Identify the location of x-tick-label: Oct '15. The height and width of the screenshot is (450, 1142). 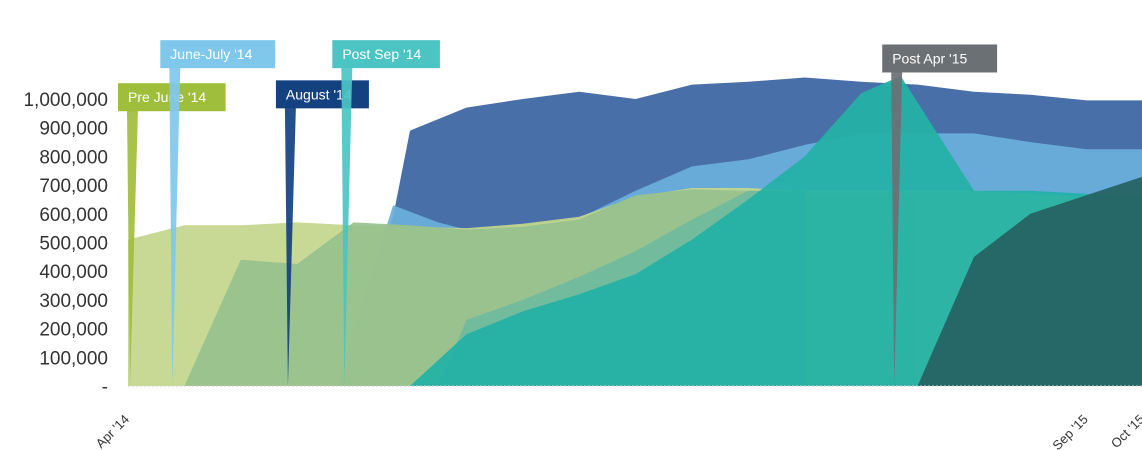
(1125, 431).